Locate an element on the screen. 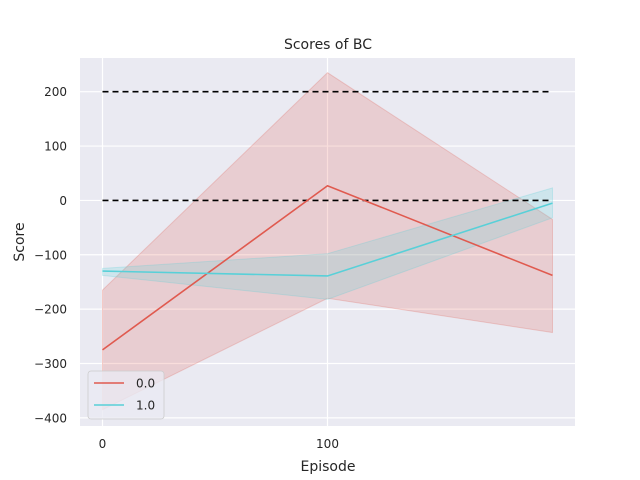 The height and width of the screenshot is (480, 640). y-tick-label: 200 is located at coordinates (55, 92).